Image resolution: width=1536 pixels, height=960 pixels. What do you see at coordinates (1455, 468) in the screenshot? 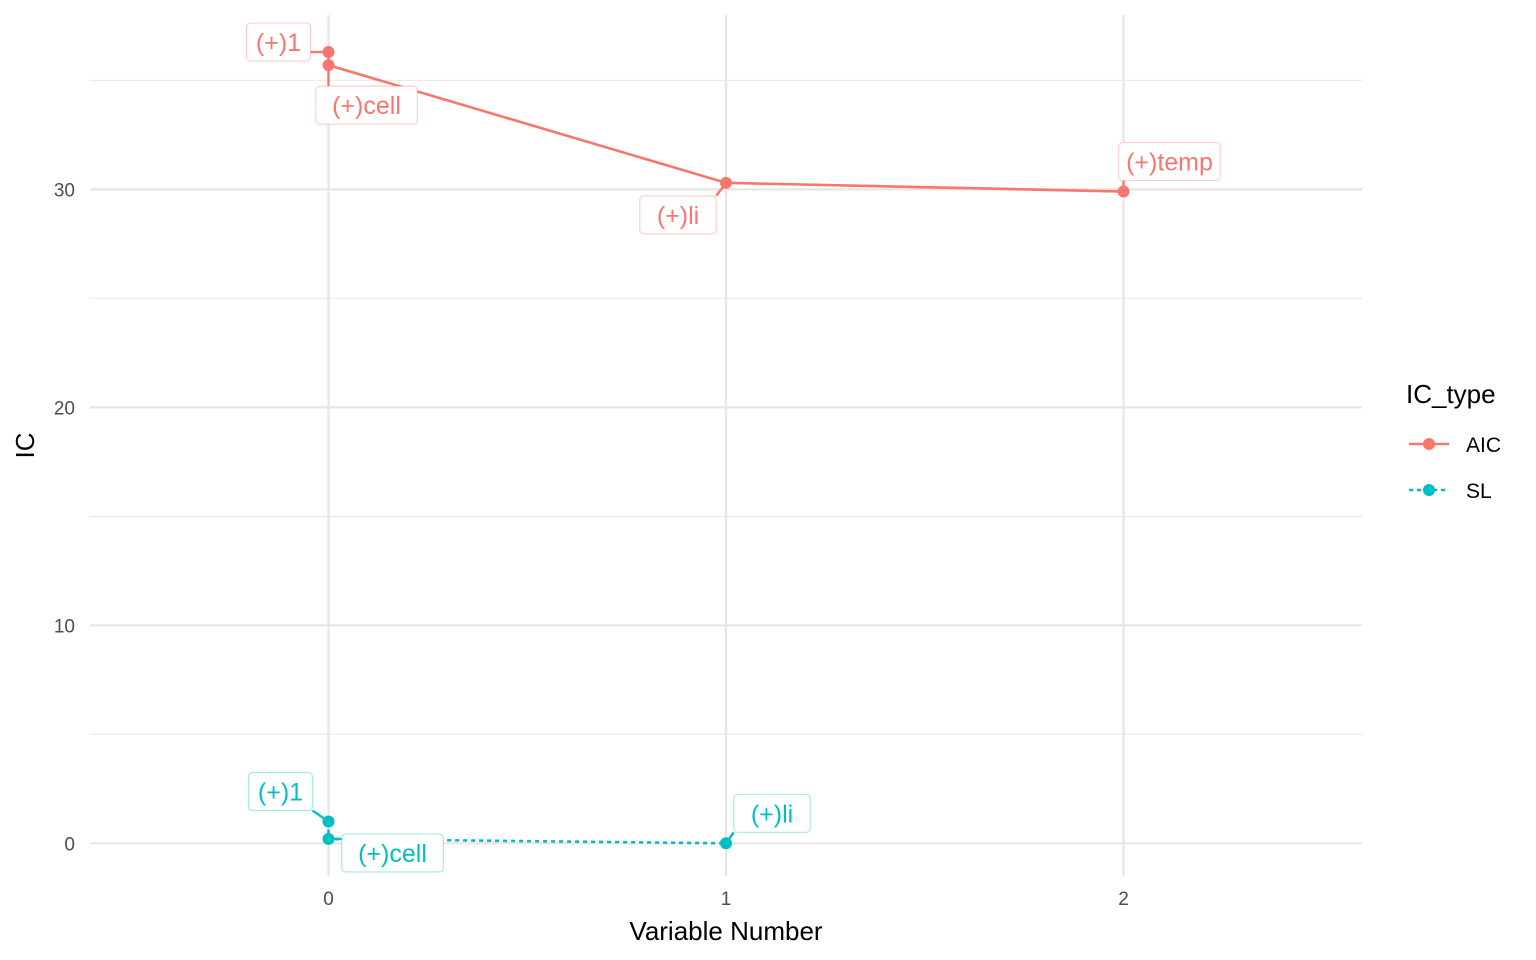
I see `legend-items: AIC SL` at bounding box center [1455, 468].